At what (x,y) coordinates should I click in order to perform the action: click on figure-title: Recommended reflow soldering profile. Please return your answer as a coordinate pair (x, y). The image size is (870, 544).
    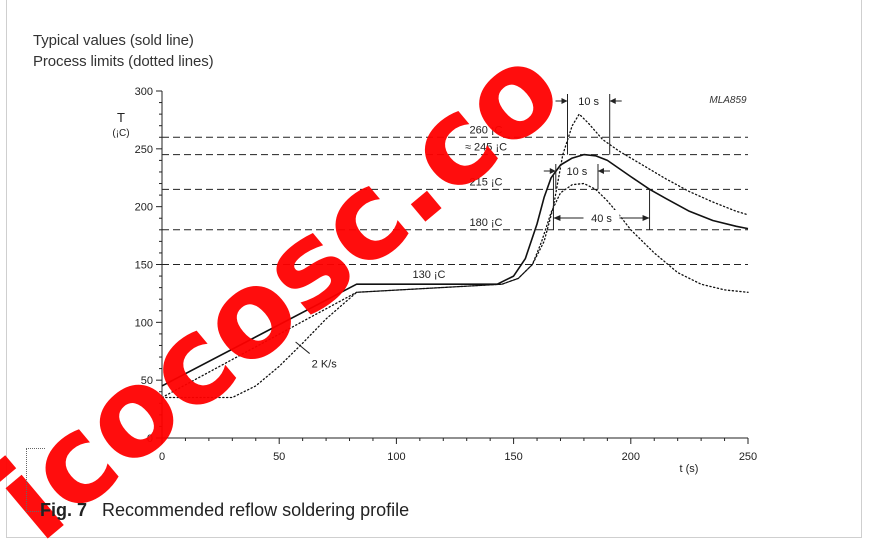
    Looking at the image, I should click on (256, 510).